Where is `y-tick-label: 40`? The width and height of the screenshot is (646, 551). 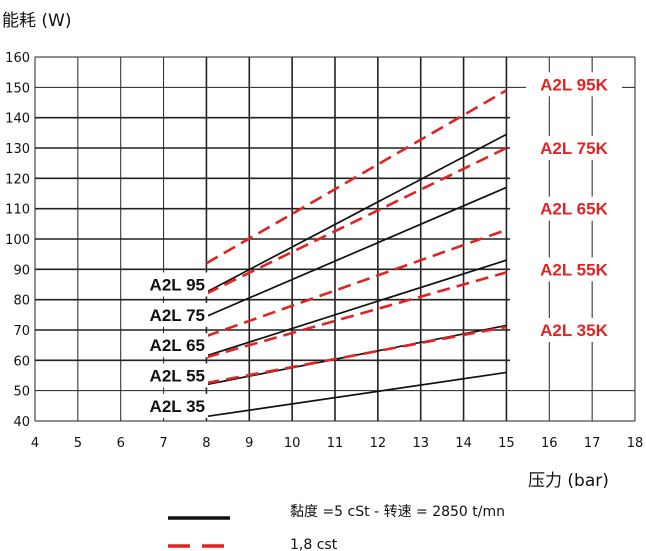
y-tick-label: 40 is located at coordinates (21, 422).